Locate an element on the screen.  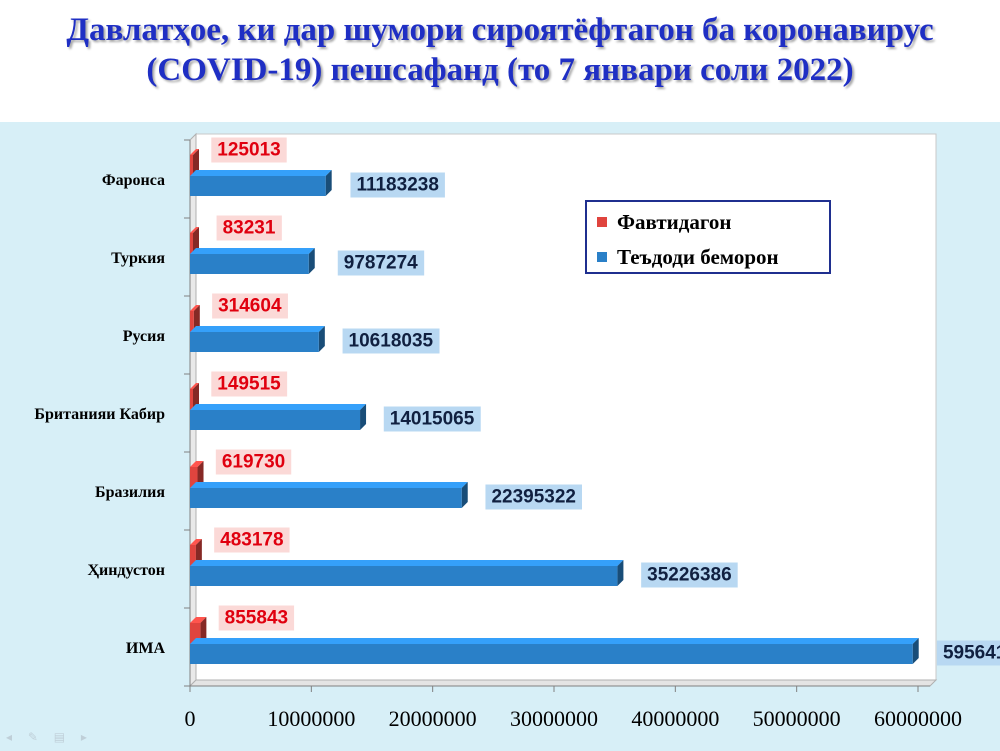
data-label-cases: 14015065 is located at coordinates (432, 419).